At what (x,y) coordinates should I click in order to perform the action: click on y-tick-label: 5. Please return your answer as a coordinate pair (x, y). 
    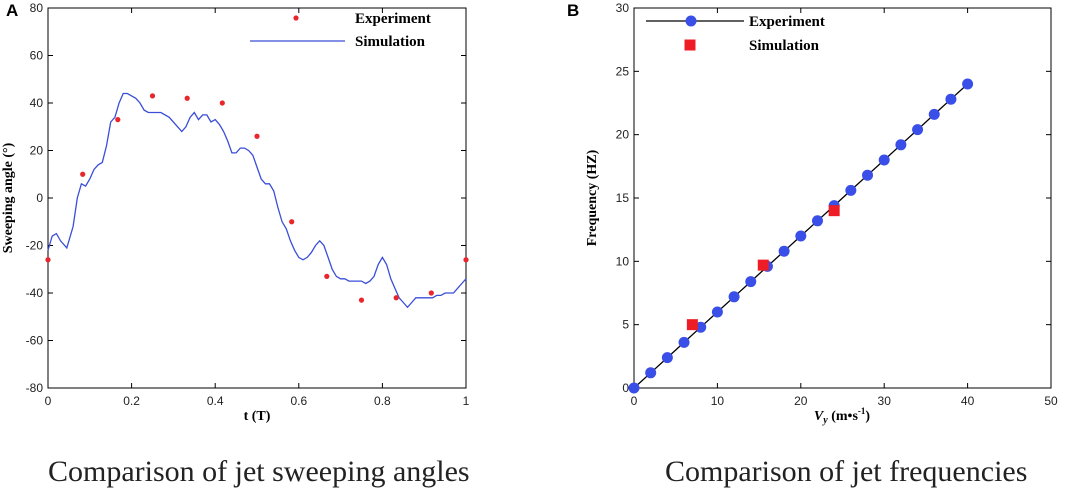
    Looking at the image, I should click on (625, 325).